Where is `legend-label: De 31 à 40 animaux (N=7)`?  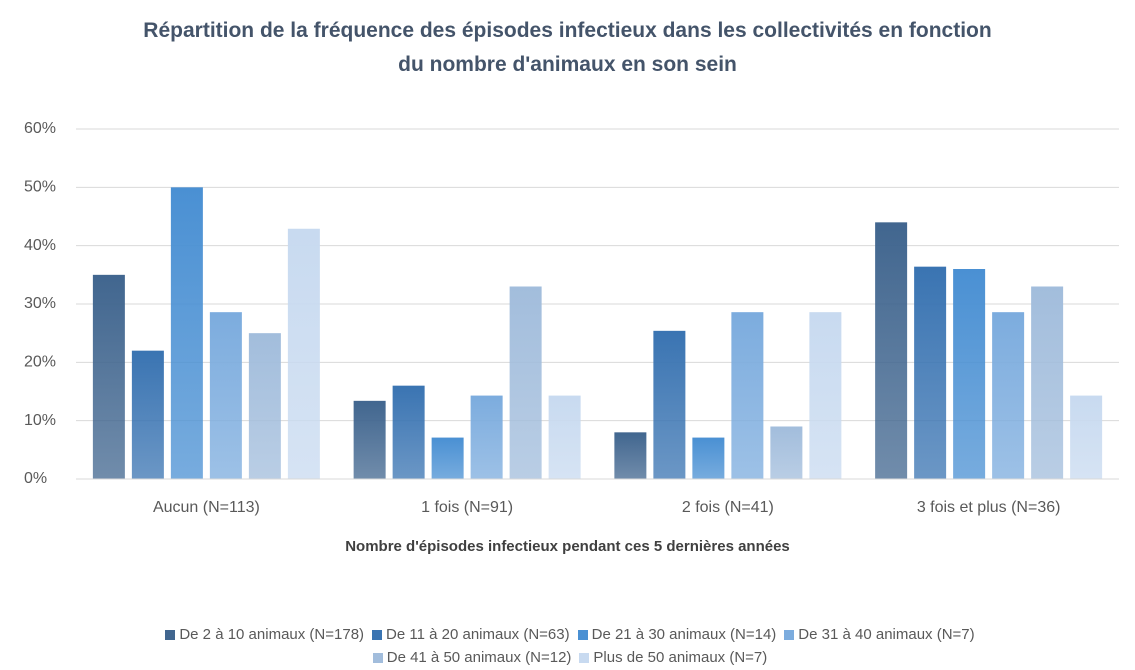 legend-label: De 31 à 40 animaux (N=7) is located at coordinates (886, 634).